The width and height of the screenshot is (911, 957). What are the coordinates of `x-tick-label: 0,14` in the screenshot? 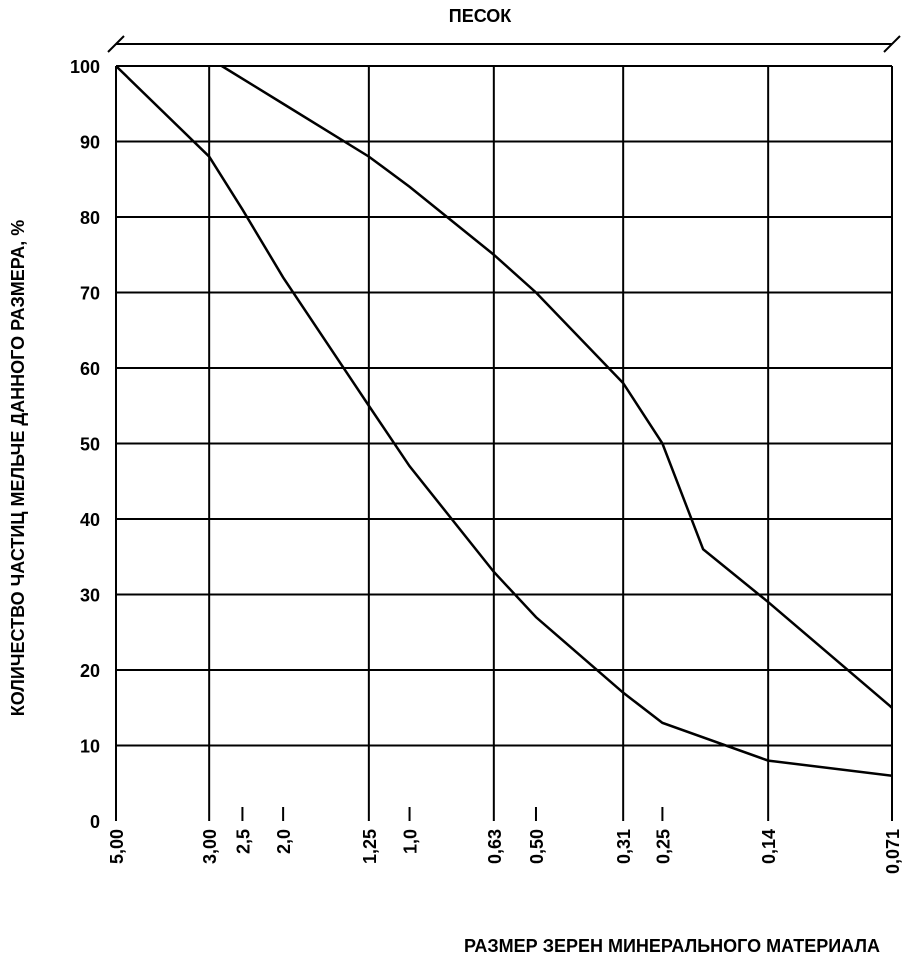 It's located at (769, 846).